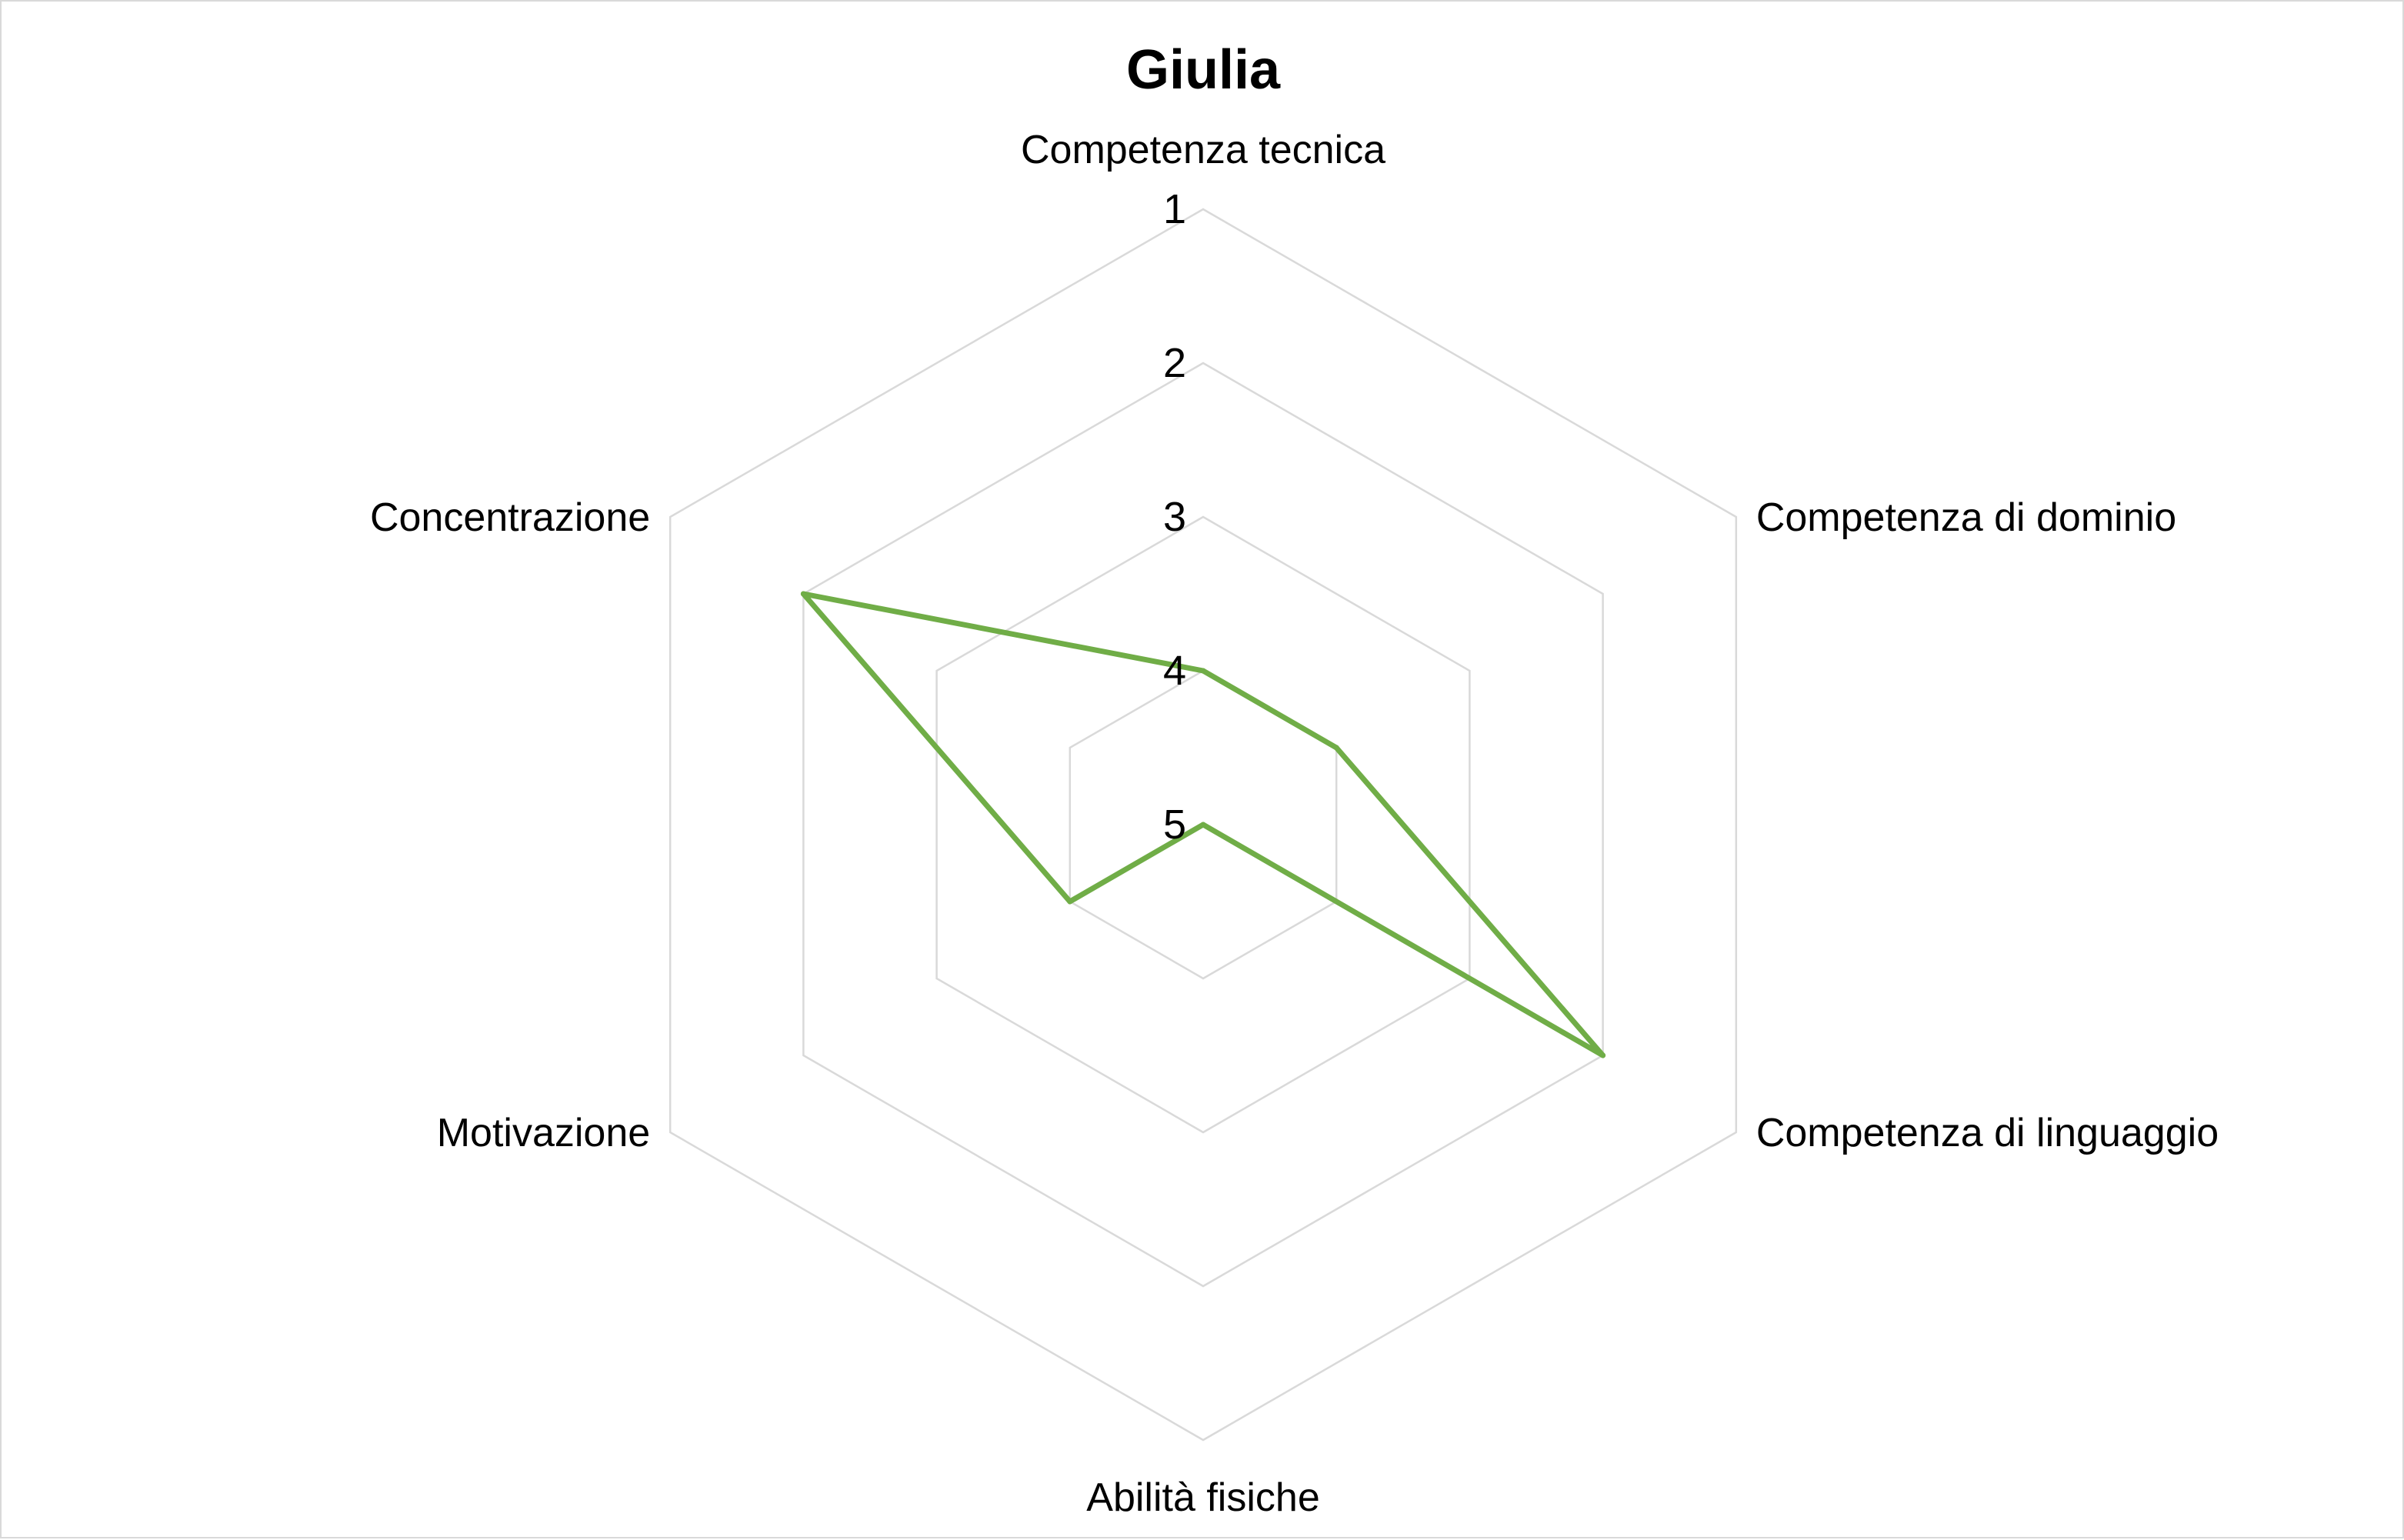  What do you see at coordinates (1174, 209) in the screenshot?
I see `radial-tick-label: 1` at bounding box center [1174, 209].